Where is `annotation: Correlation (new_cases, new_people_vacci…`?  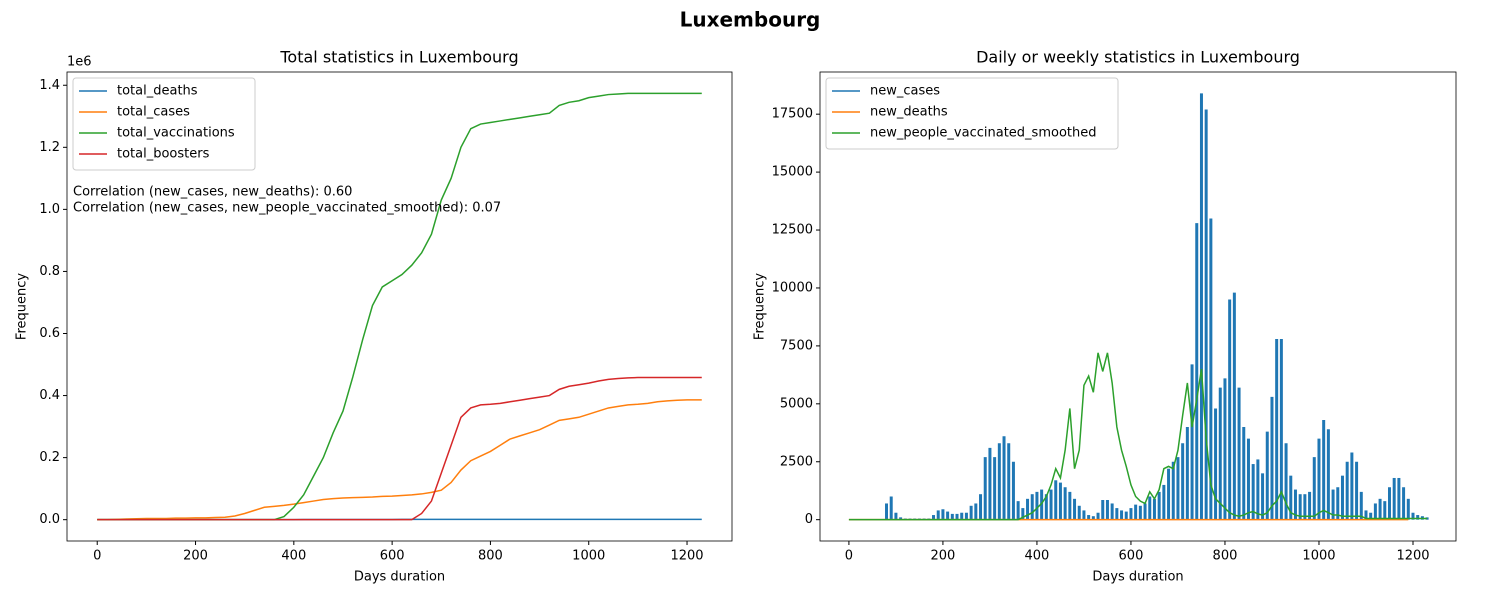
annotation: Correlation (new_cases, new_people_vacci… is located at coordinates (287, 208).